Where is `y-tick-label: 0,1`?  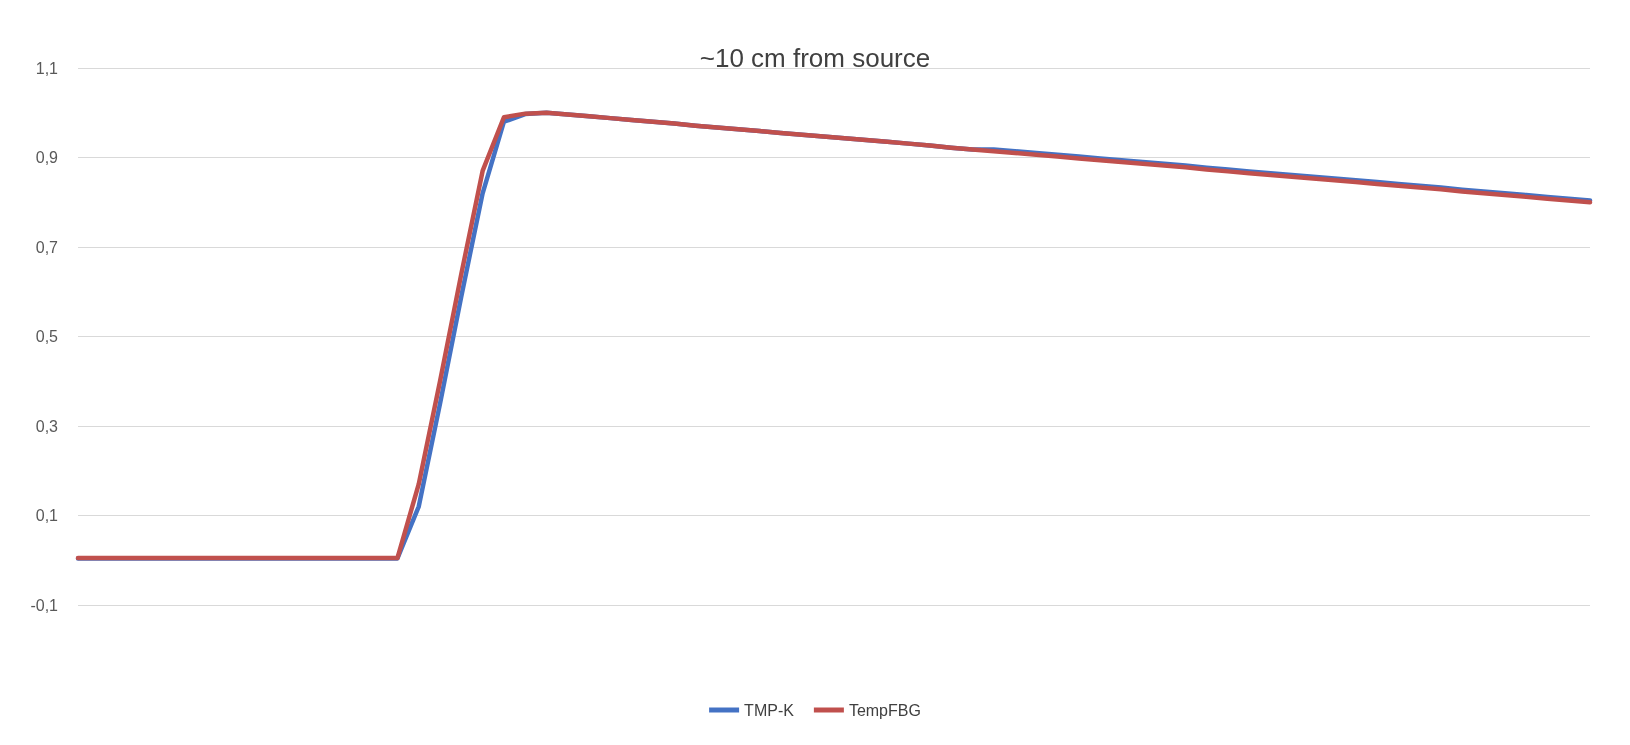
y-tick-label: 0,1 is located at coordinates (47, 515).